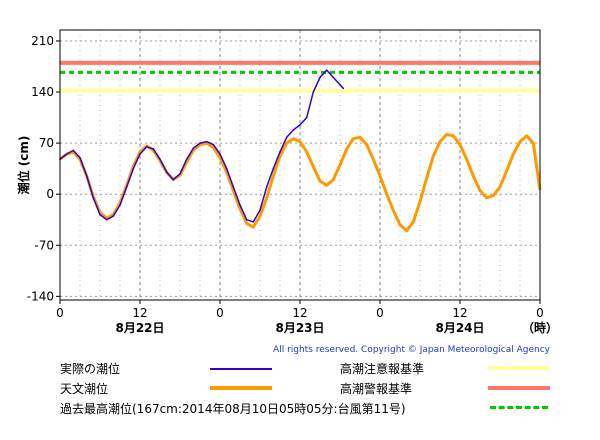  Describe the element at coordinates (300, 310) in the screenshot. I see `x-axis-ticks: 0 12 0 12 0 12 0` at that location.